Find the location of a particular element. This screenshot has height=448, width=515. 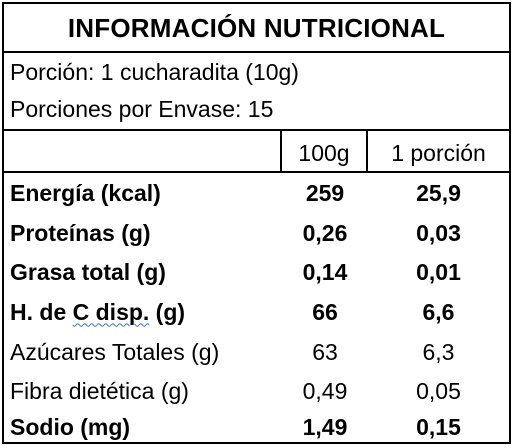

column-header-100g: 100g is located at coordinates (324, 152).